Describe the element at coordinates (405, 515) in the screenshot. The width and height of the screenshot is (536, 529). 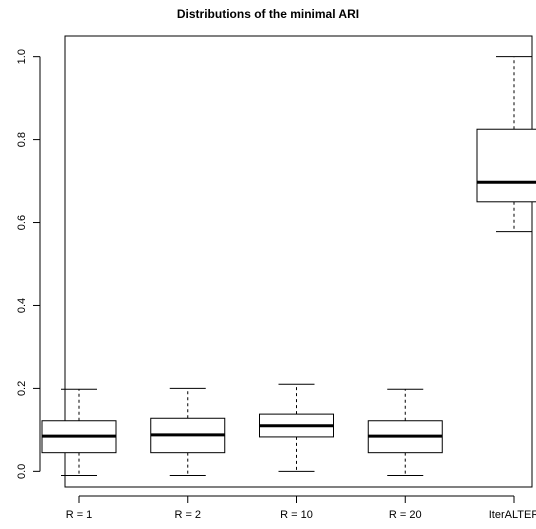
I see `x-tick-label: R = 20` at that location.